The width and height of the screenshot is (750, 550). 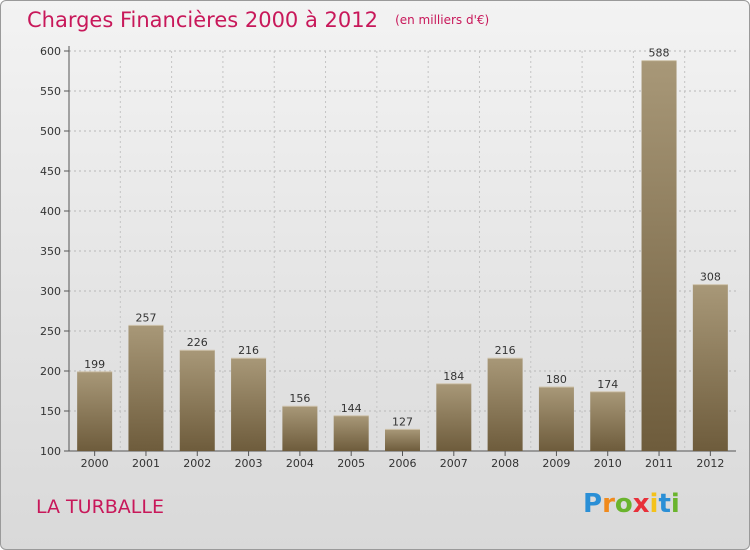 I want to click on y-tick-label: 300, so click(x=50, y=291).